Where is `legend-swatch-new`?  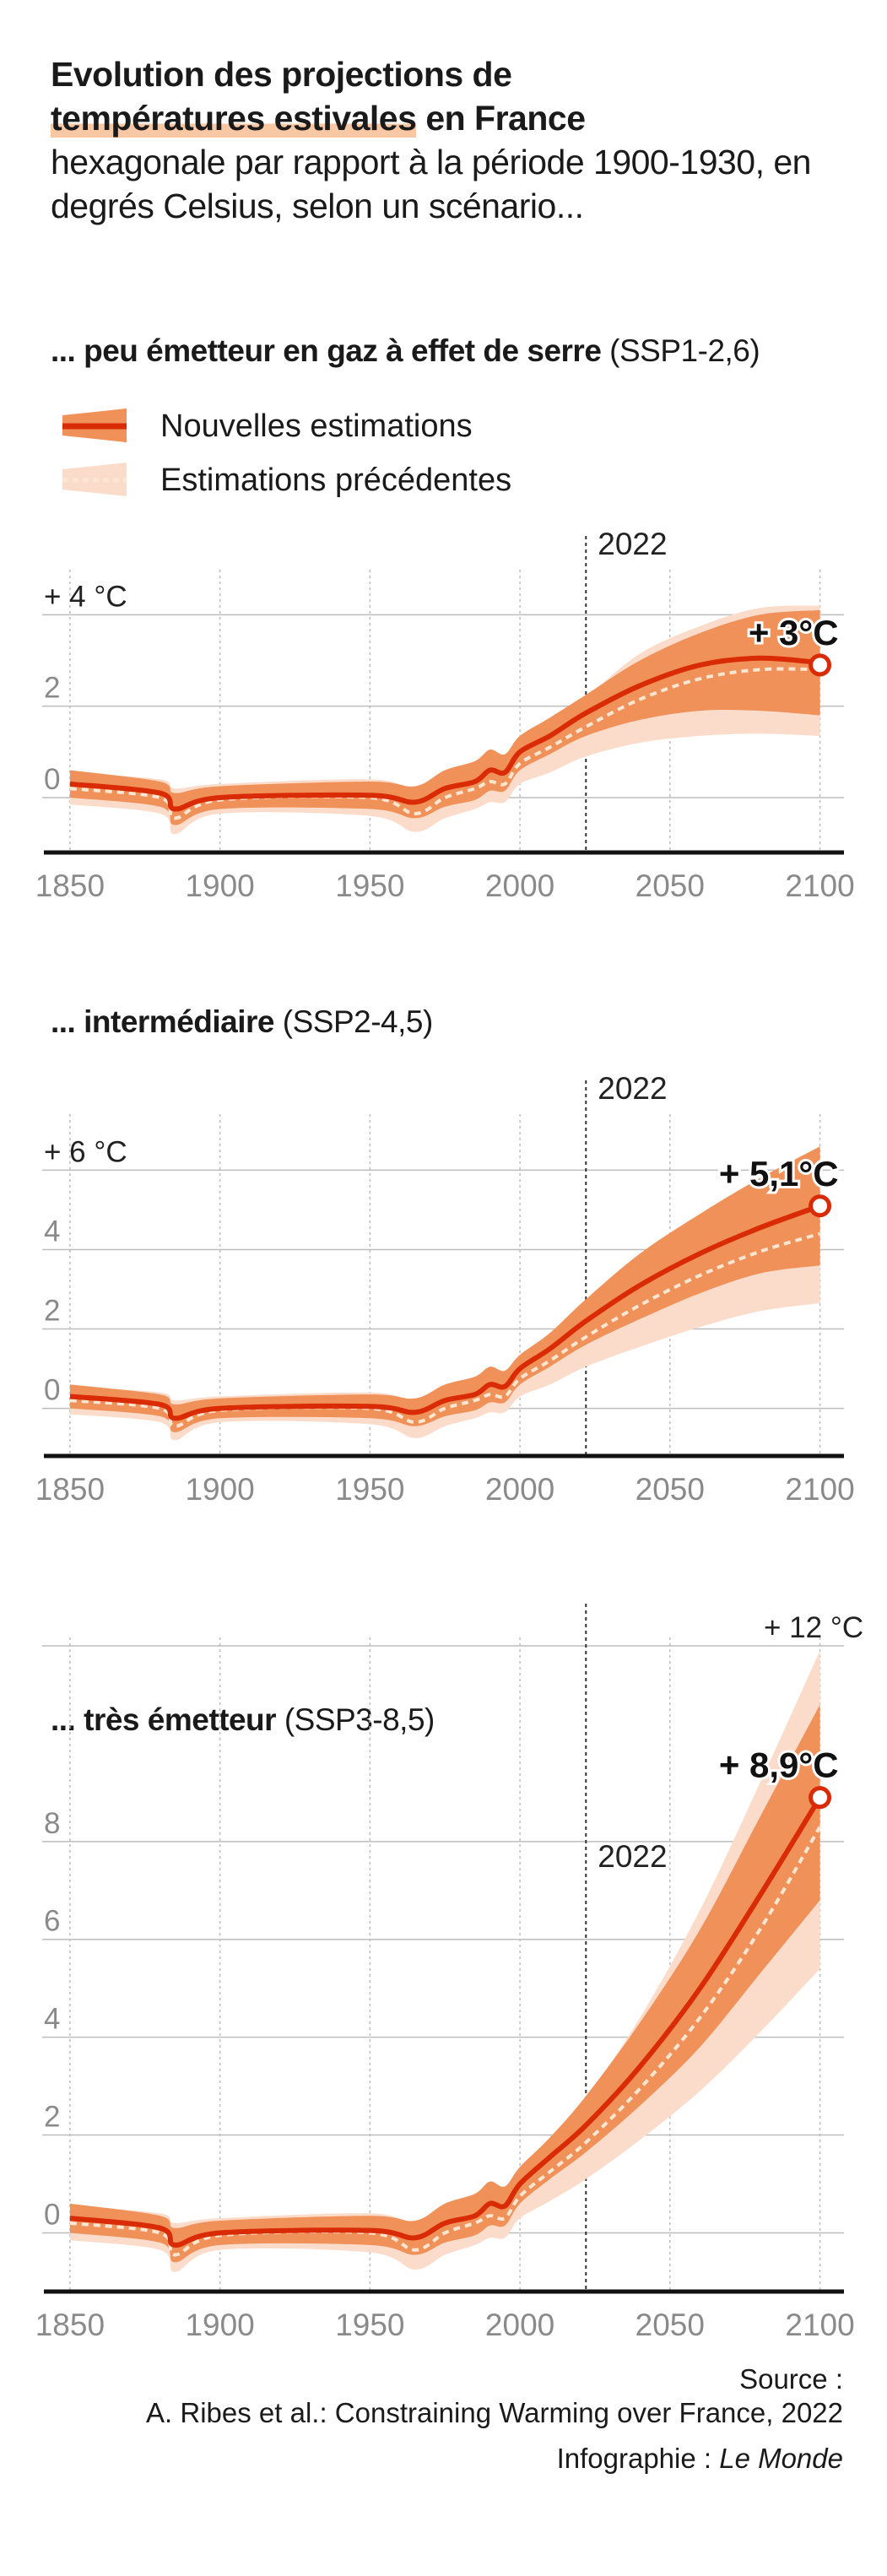
legend-swatch-new is located at coordinates (94, 425).